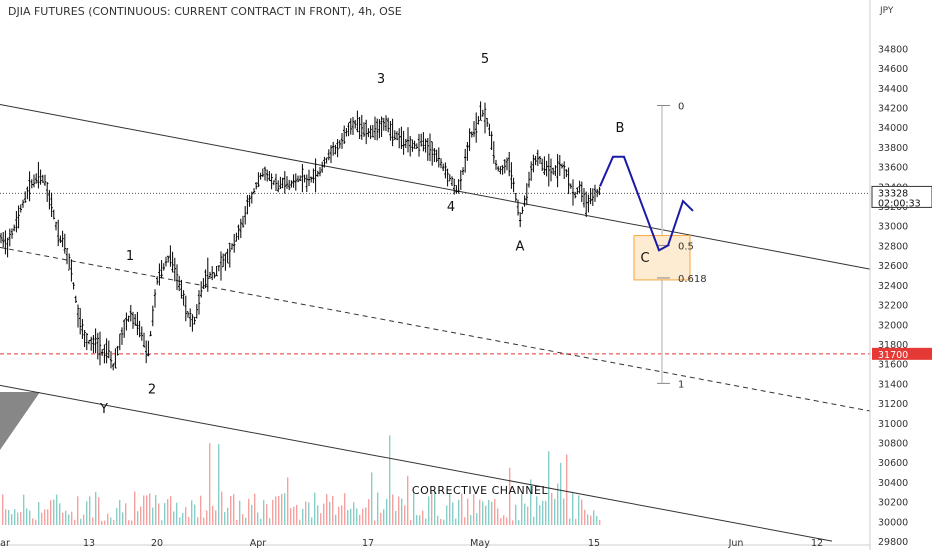 The image size is (932, 554). Describe the element at coordinates (480, 490) in the screenshot. I see `corrective-channel-annotation: CORRECTIVE CHANNEL` at that location.